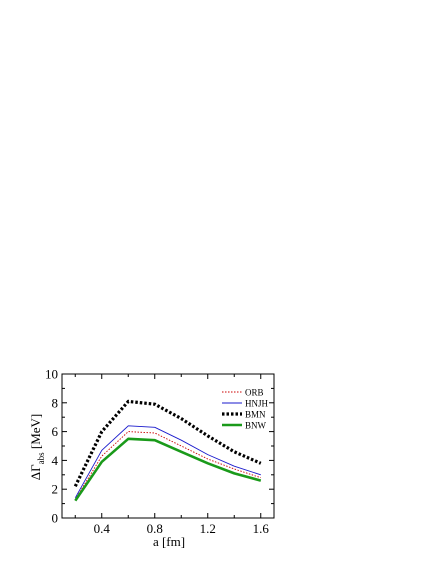 The image size is (436, 564). I want to click on y-tick-label: 4, so click(55, 460).